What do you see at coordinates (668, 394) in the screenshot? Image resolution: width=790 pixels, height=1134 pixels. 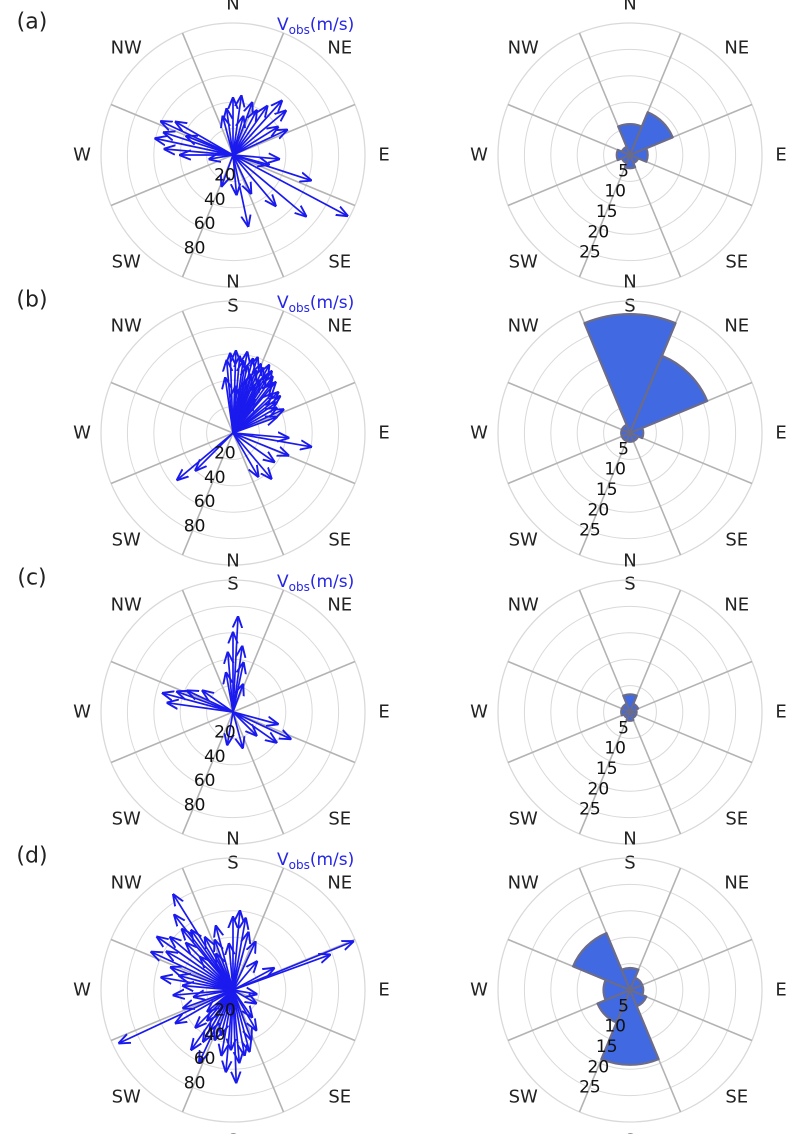 I see `rose-bar-ne` at bounding box center [668, 394].